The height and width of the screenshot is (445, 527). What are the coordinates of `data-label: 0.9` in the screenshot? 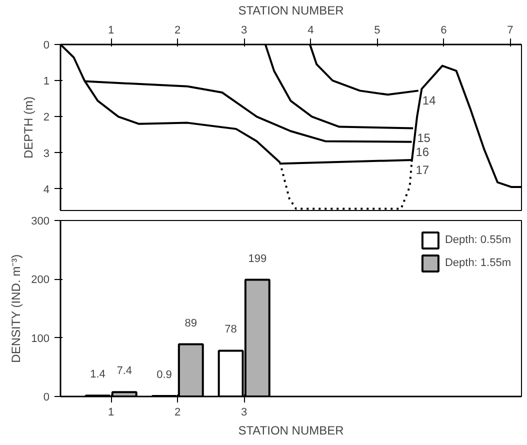 It's located at (164, 374).